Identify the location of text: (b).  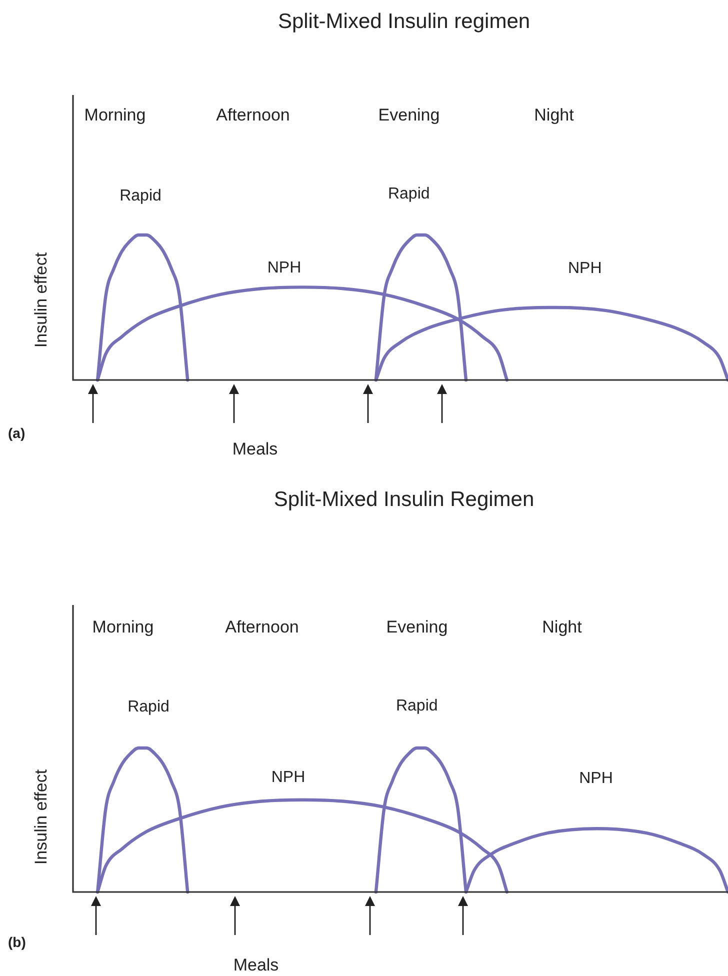
(17, 942).